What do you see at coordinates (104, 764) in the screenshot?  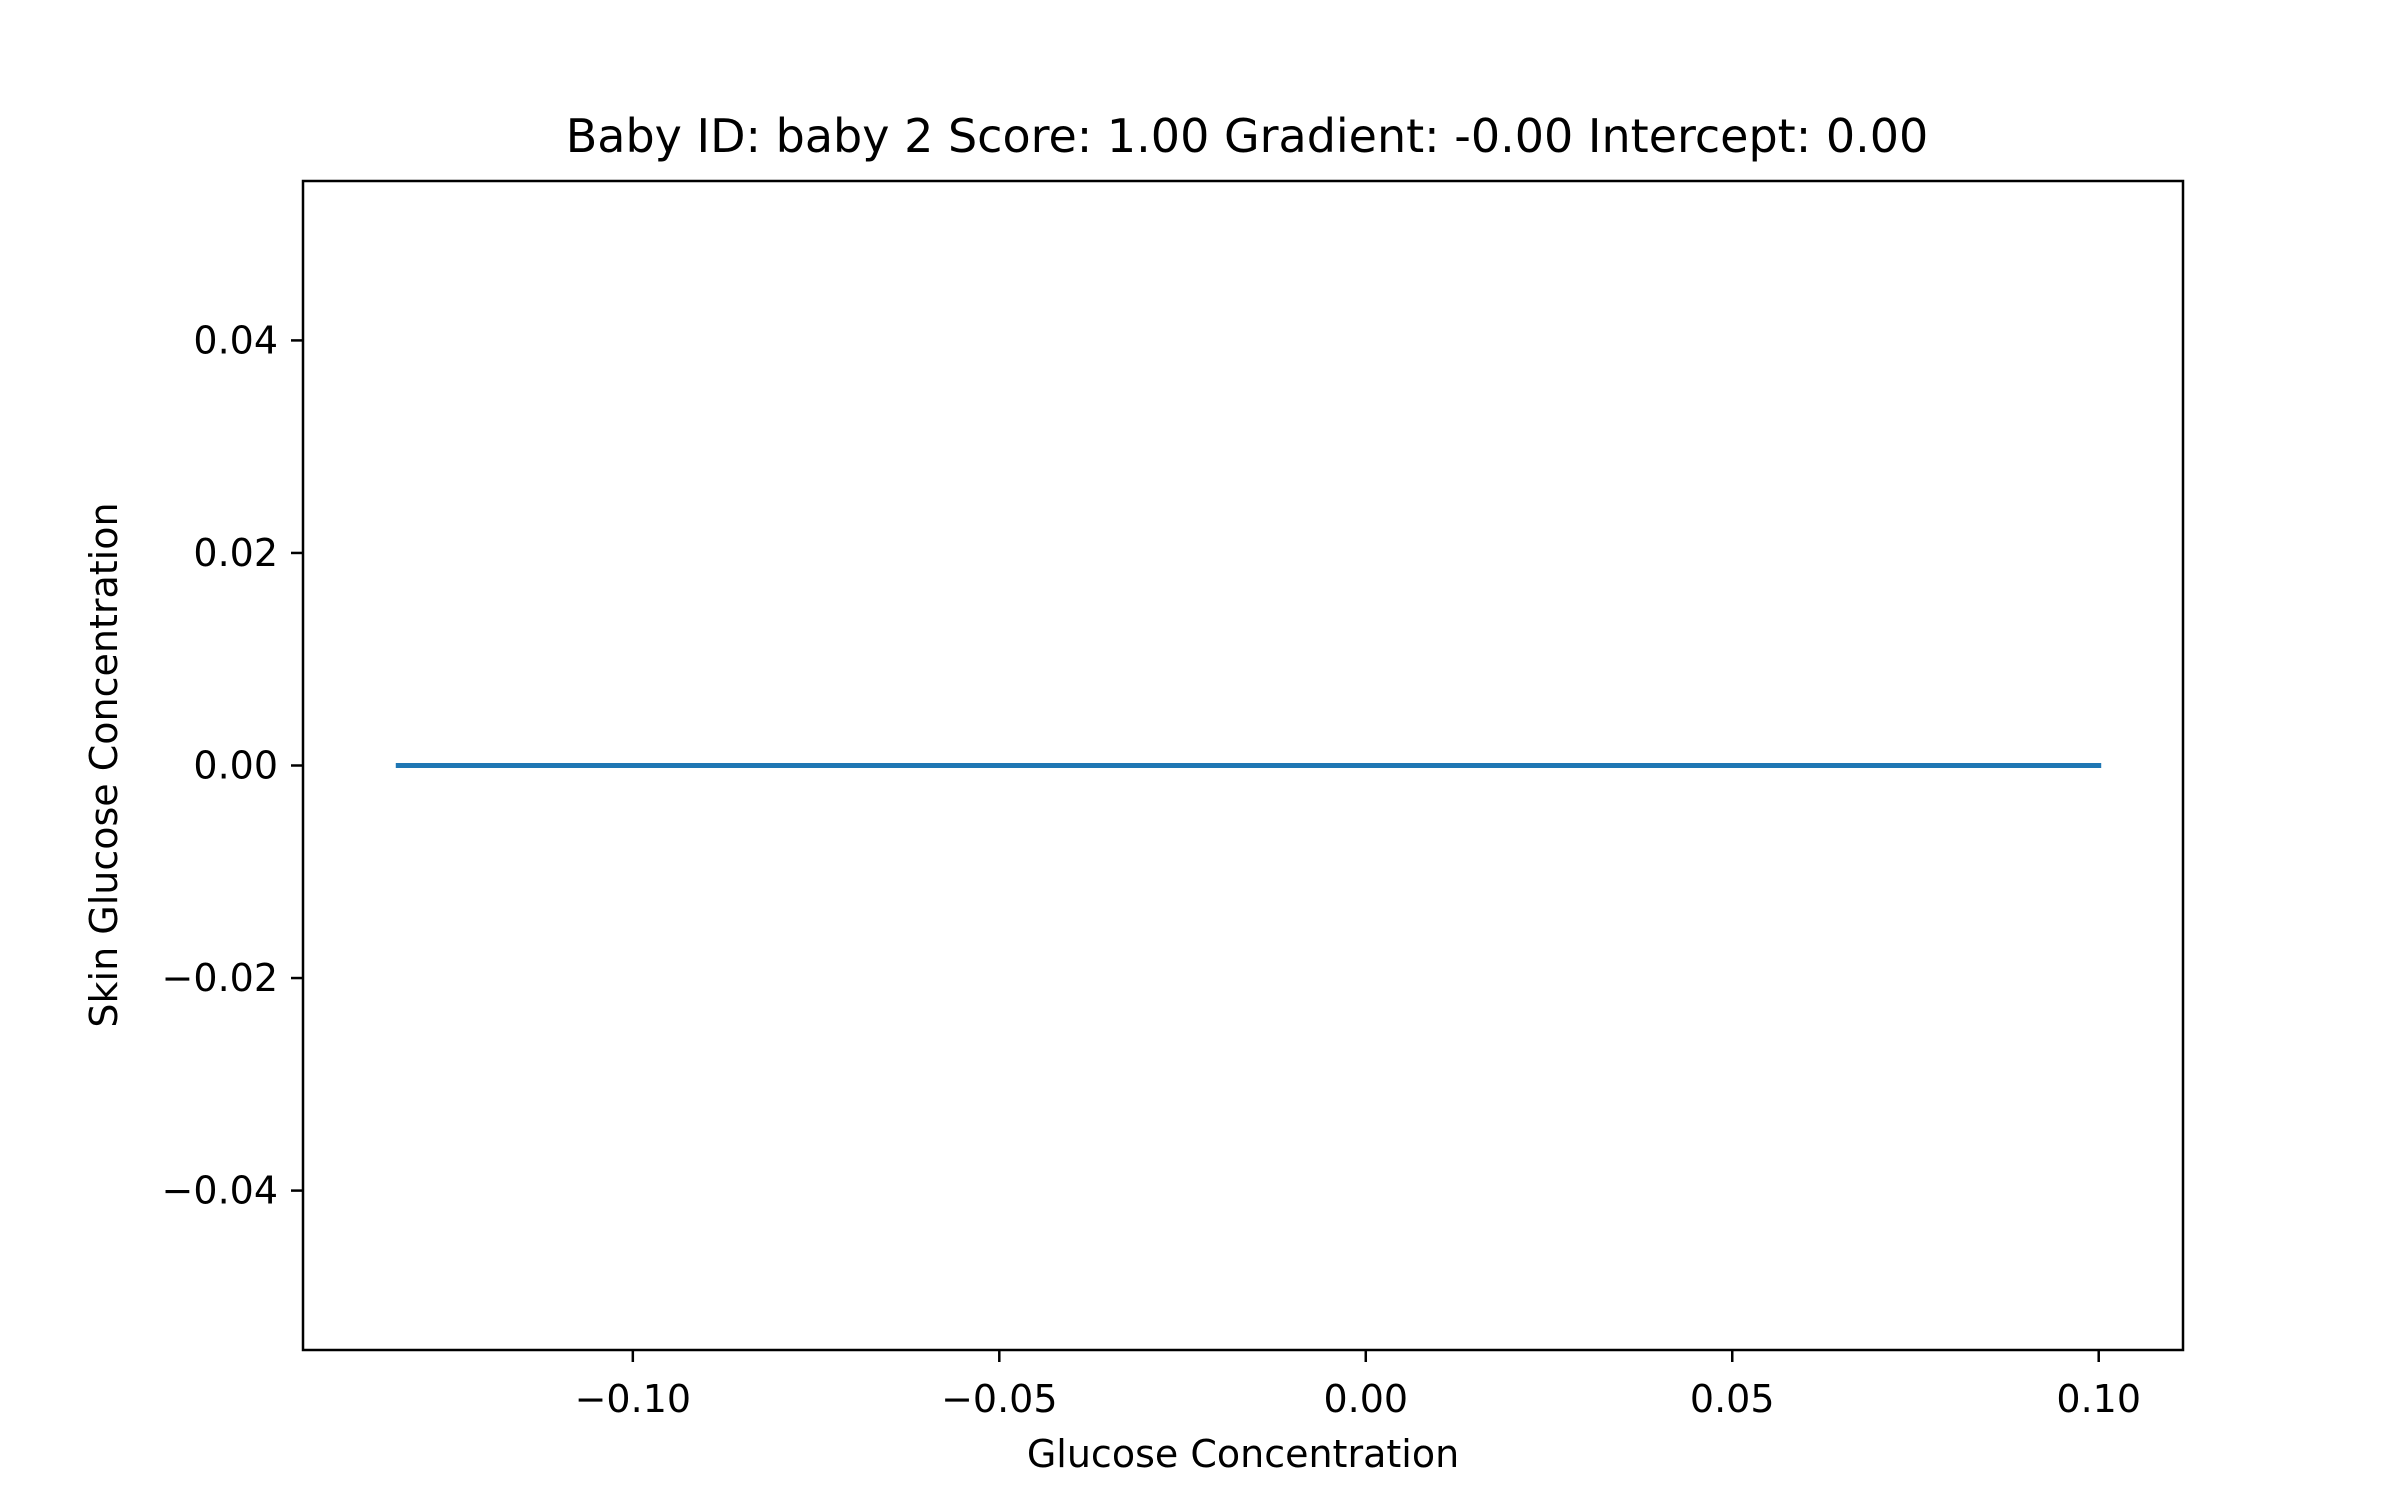 I see `y-axis-label: Skin Glucose Concentration` at bounding box center [104, 764].